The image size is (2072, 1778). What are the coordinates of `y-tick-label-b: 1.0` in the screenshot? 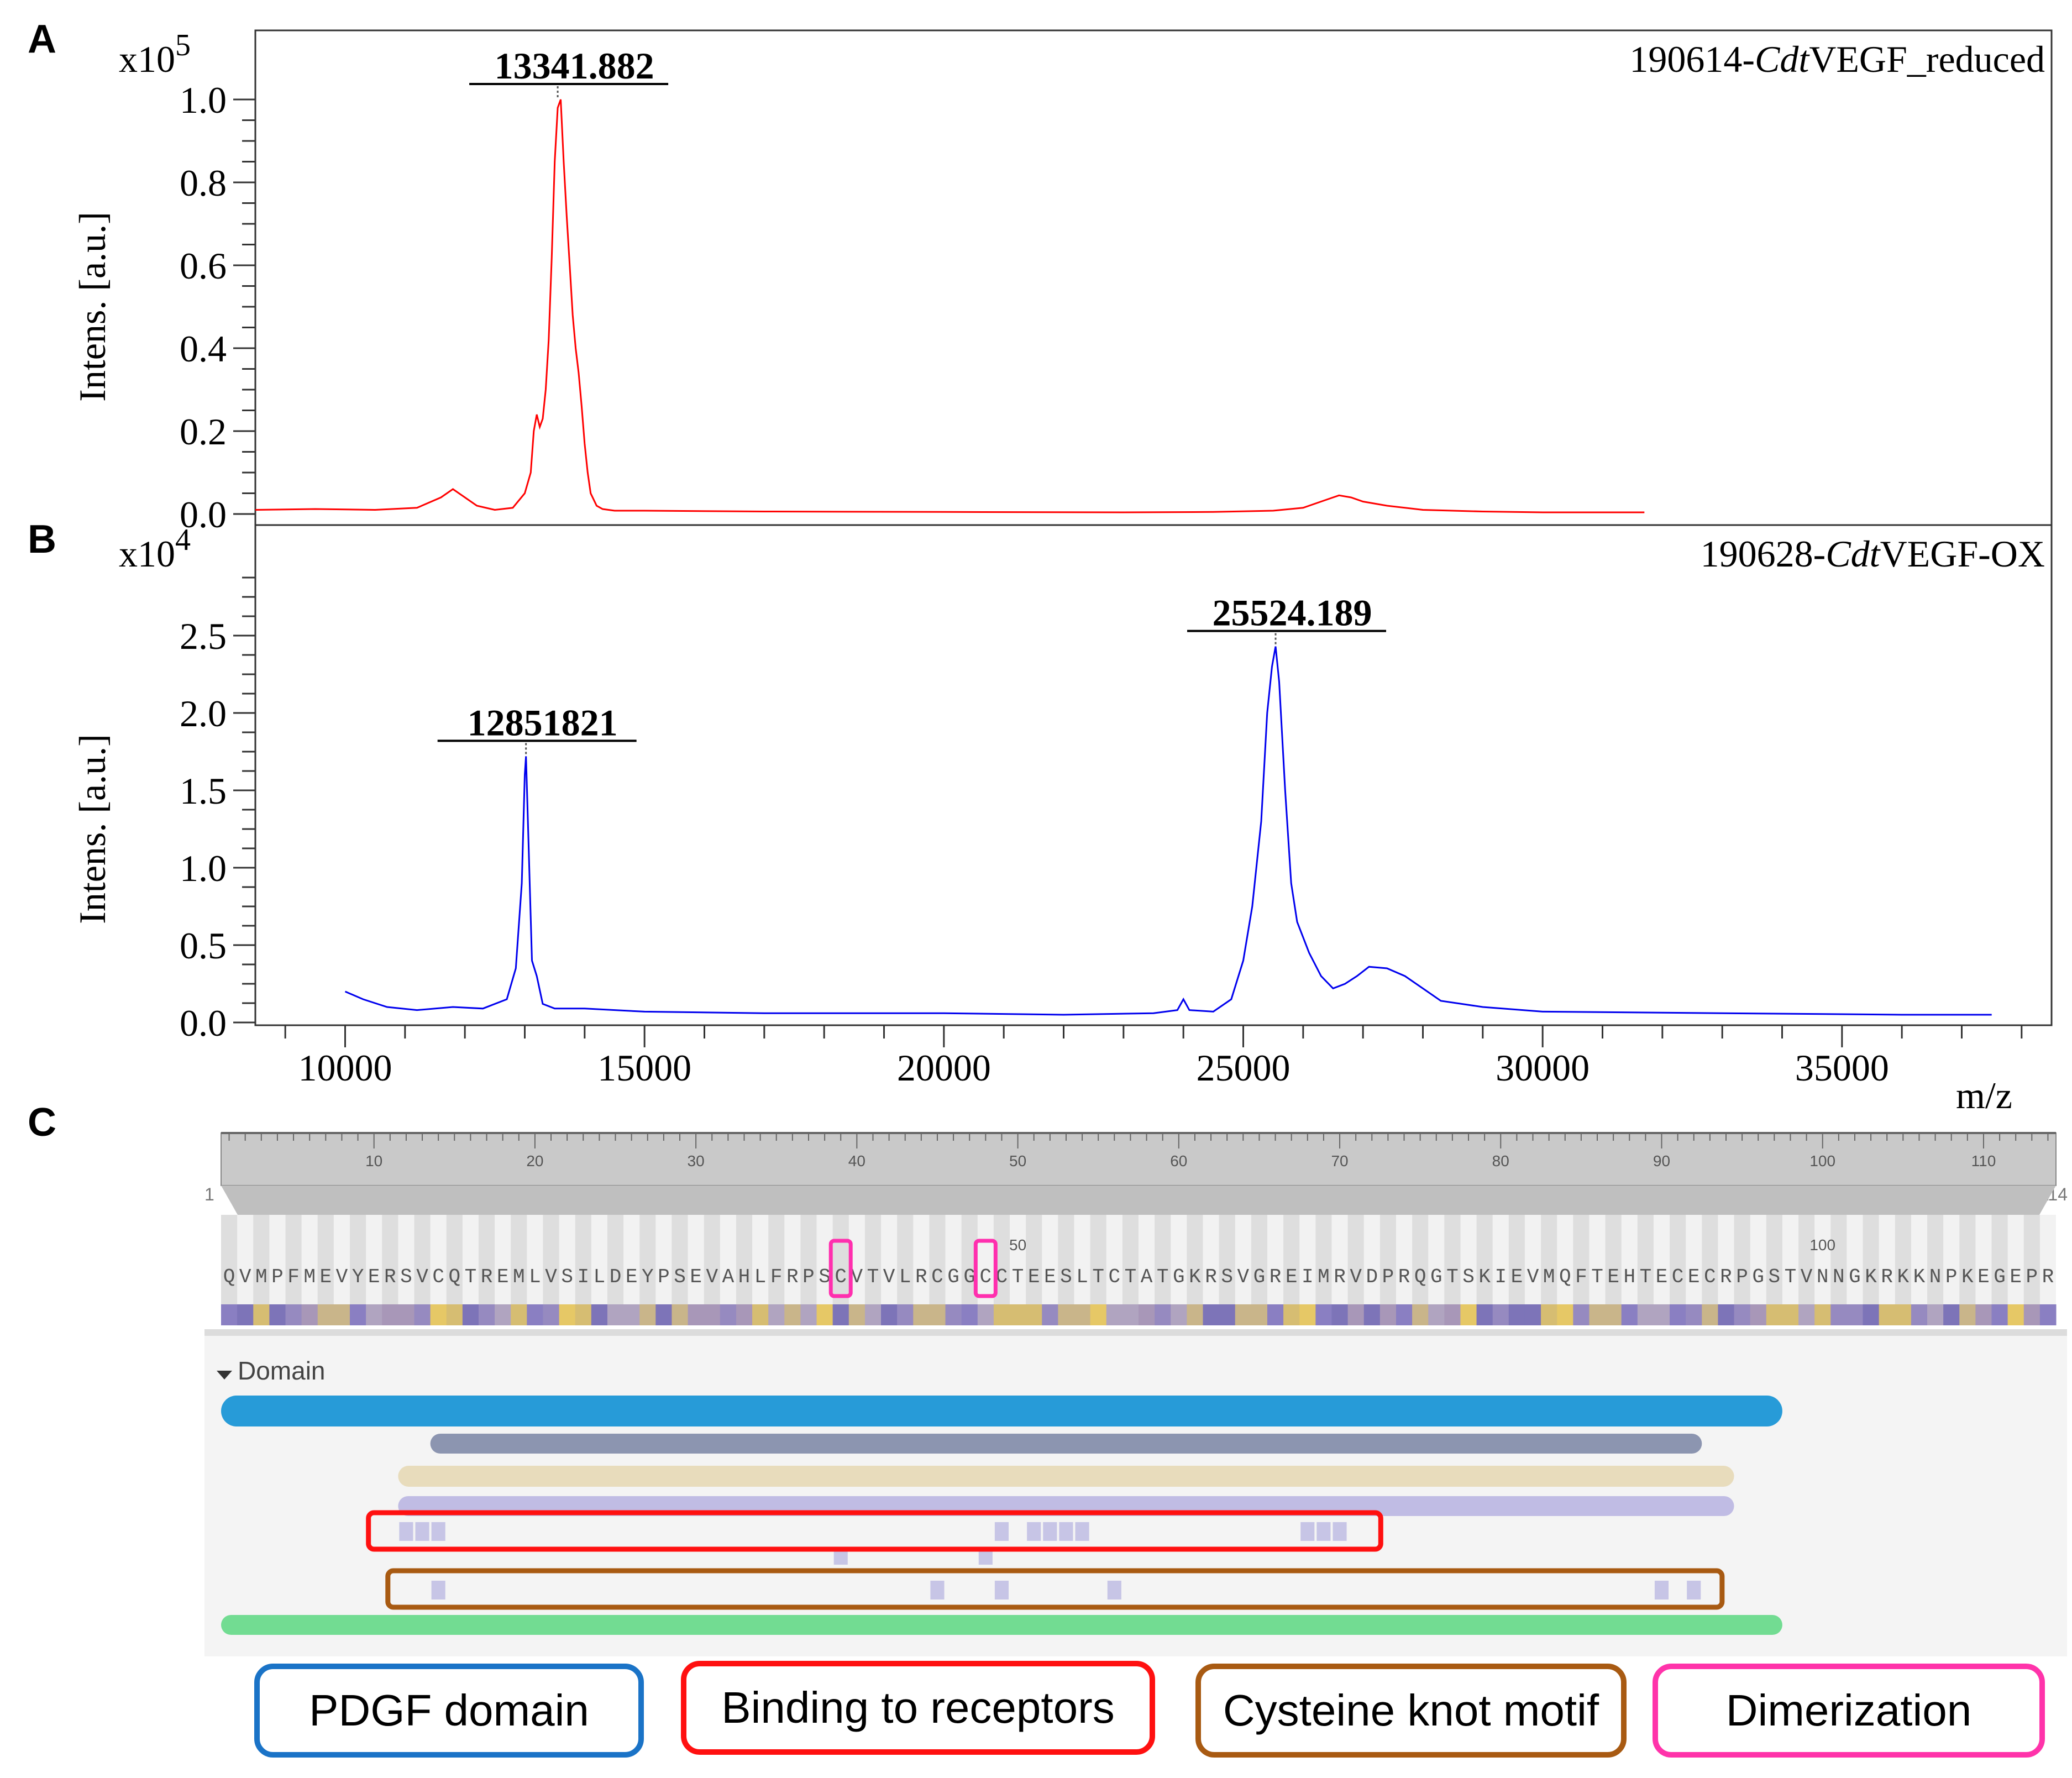 It's located at (203, 868).